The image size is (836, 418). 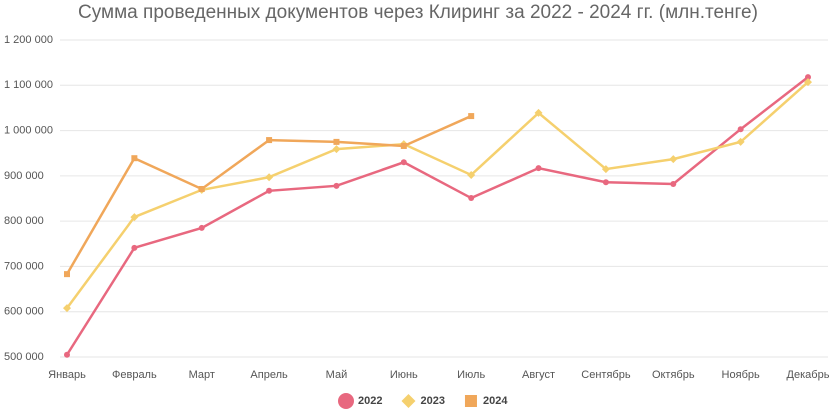 I want to click on legend-item: 2024, so click(x=486, y=401).